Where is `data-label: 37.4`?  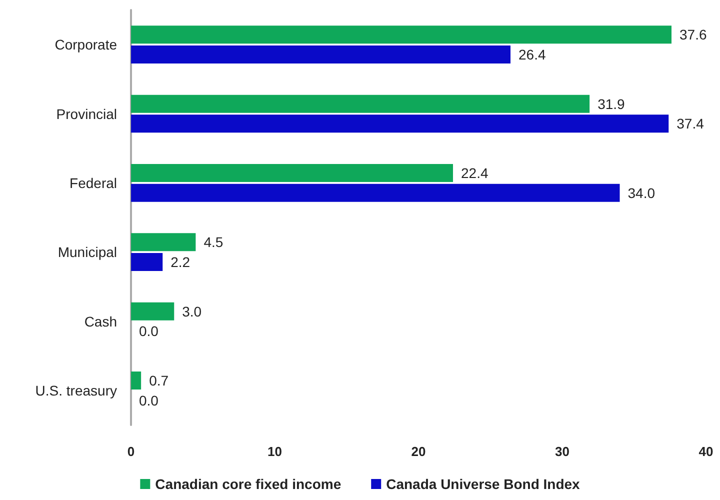 data-label: 37.4 is located at coordinates (690, 124).